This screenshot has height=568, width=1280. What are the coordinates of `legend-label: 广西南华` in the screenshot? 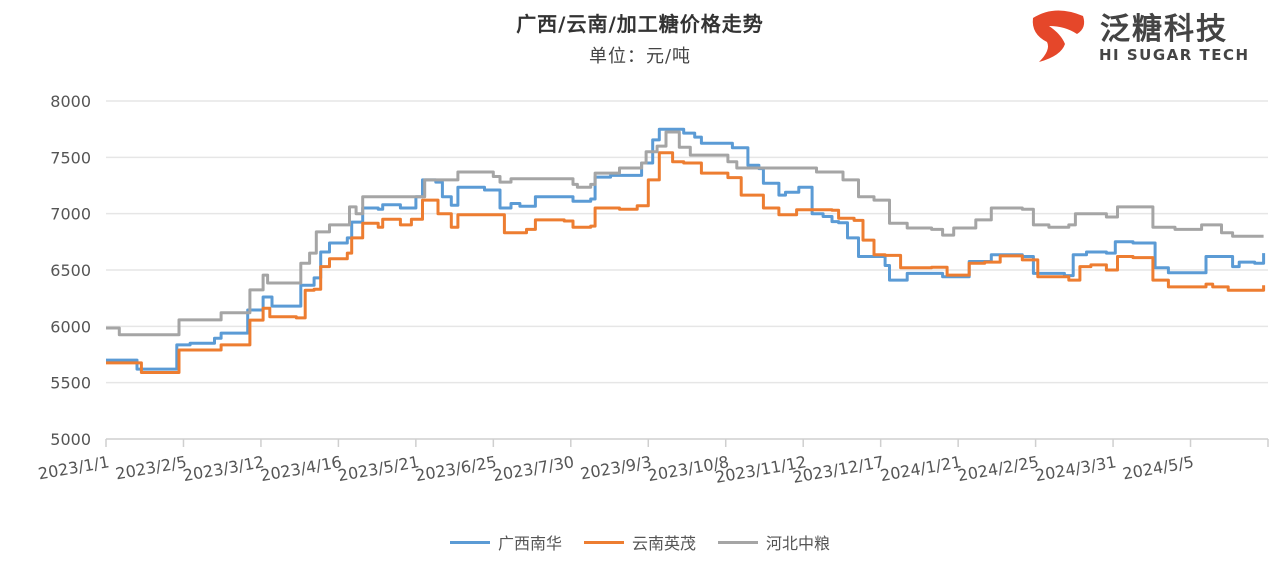 It's located at (529, 543).